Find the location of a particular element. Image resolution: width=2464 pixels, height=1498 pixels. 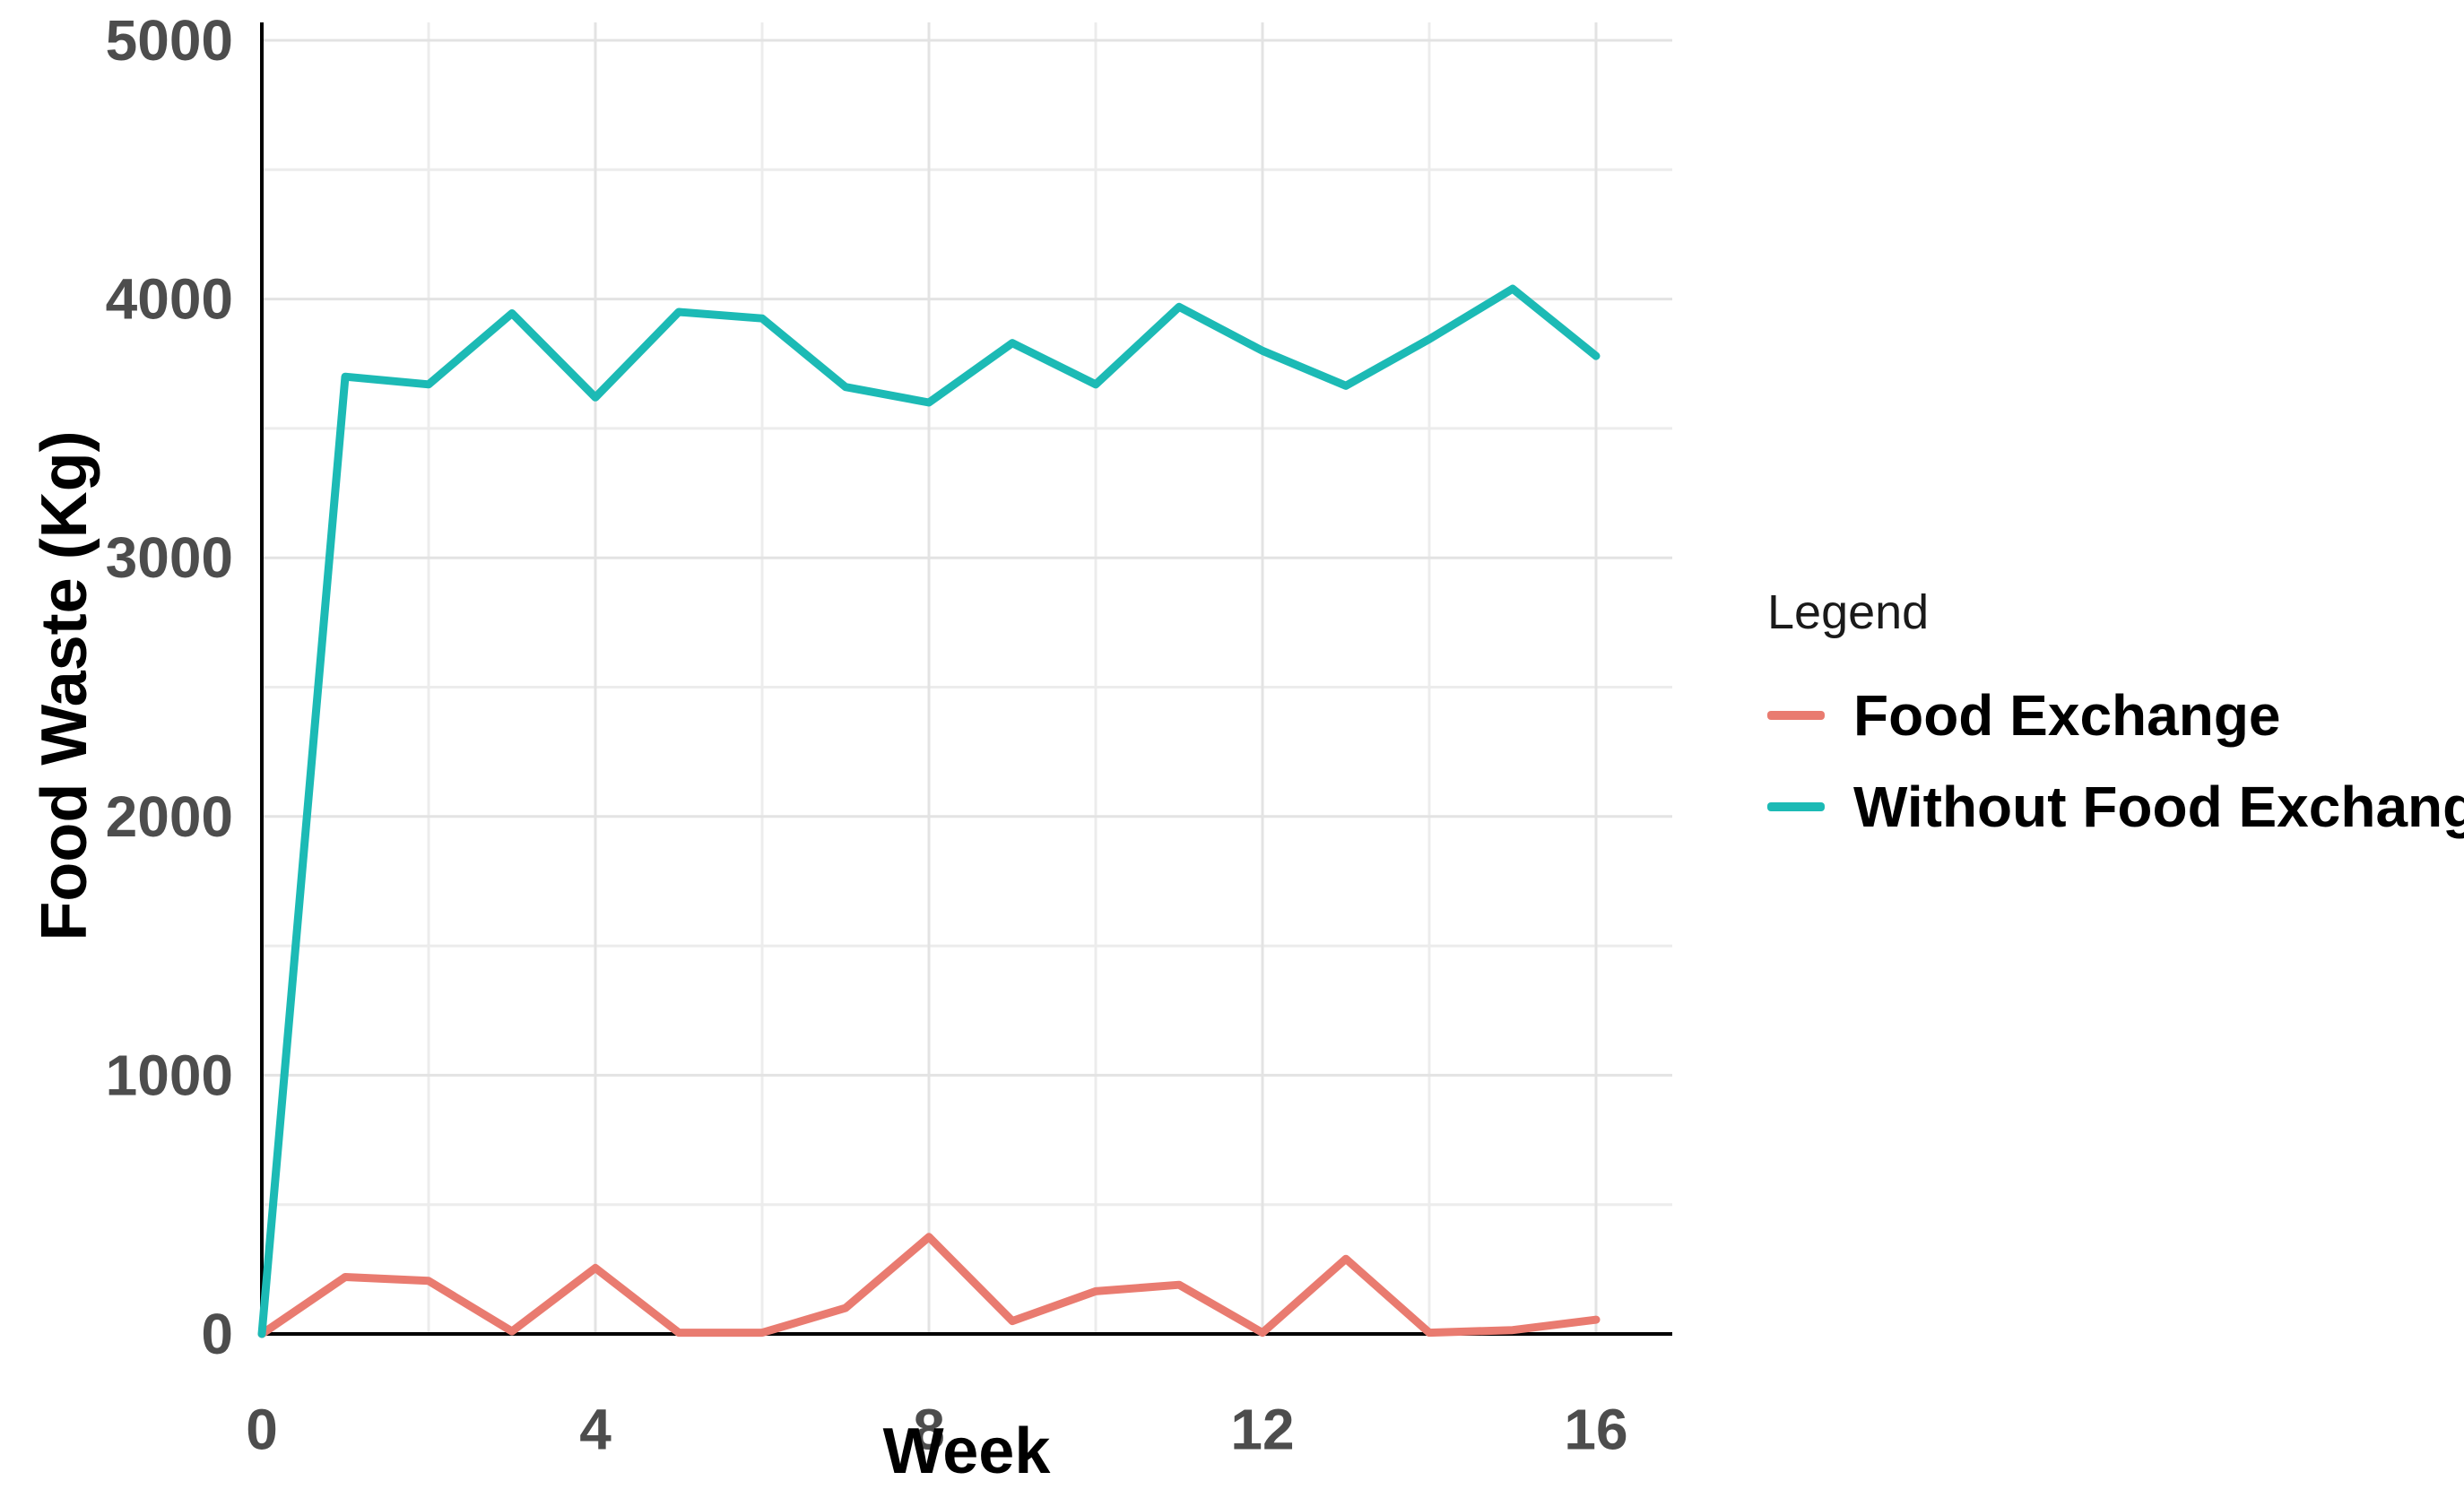

y-tick-label: 2000 is located at coordinates (169, 817).